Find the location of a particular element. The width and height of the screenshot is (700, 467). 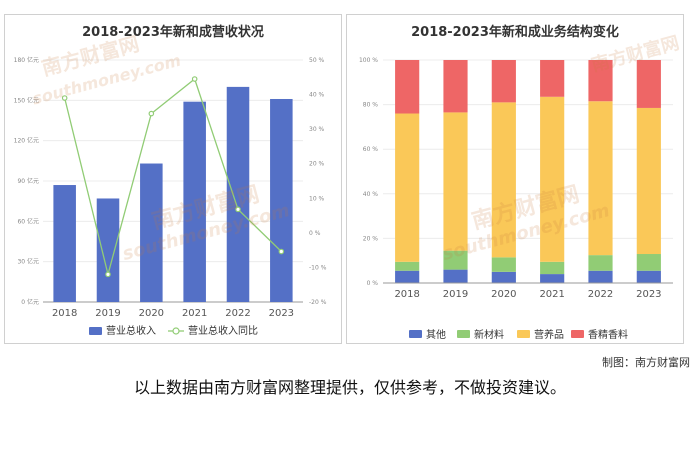

right-axis-tick-label: 0 % is located at coordinates (315, 233).